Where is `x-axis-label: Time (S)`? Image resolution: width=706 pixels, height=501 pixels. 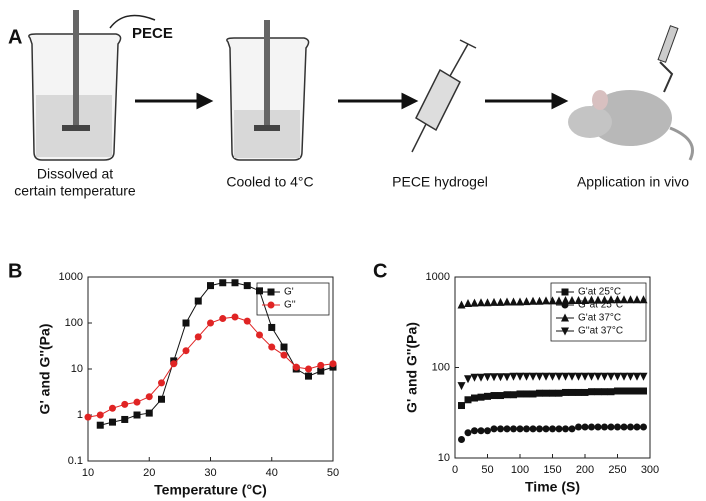 x-axis-label: Time (S) is located at coordinates (552, 487).